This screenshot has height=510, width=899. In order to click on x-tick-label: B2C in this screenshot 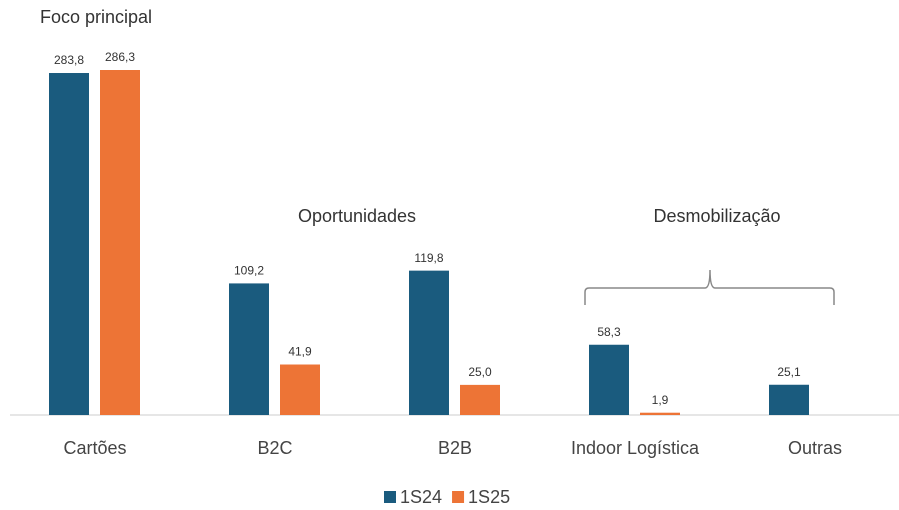, I will do `click(274, 448)`.